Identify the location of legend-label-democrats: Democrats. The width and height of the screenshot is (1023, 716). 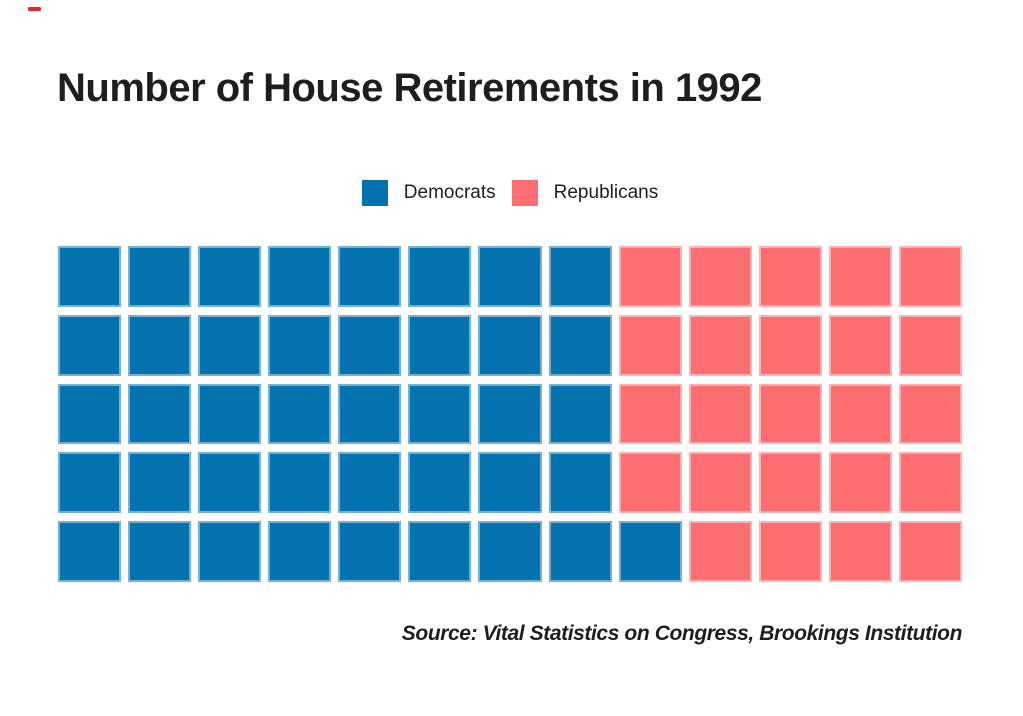
(449, 192).